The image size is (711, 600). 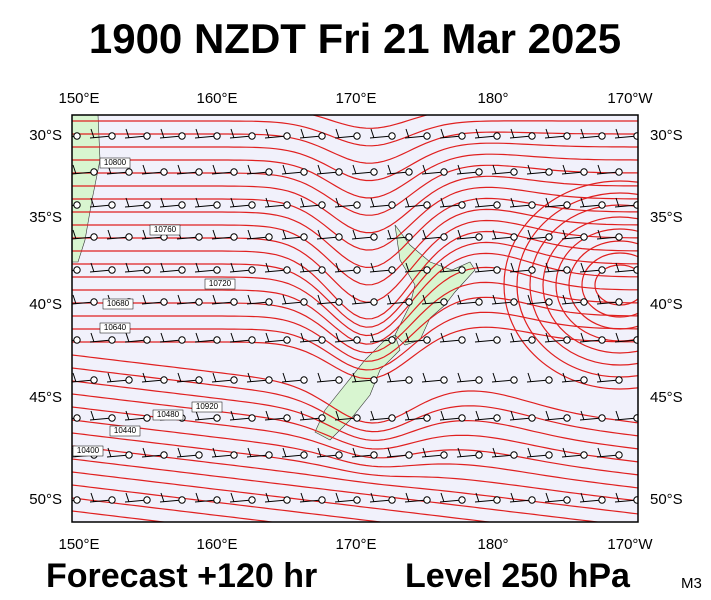 What do you see at coordinates (115, 327) in the screenshot?
I see `contour-label: 10640` at bounding box center [115, 327].